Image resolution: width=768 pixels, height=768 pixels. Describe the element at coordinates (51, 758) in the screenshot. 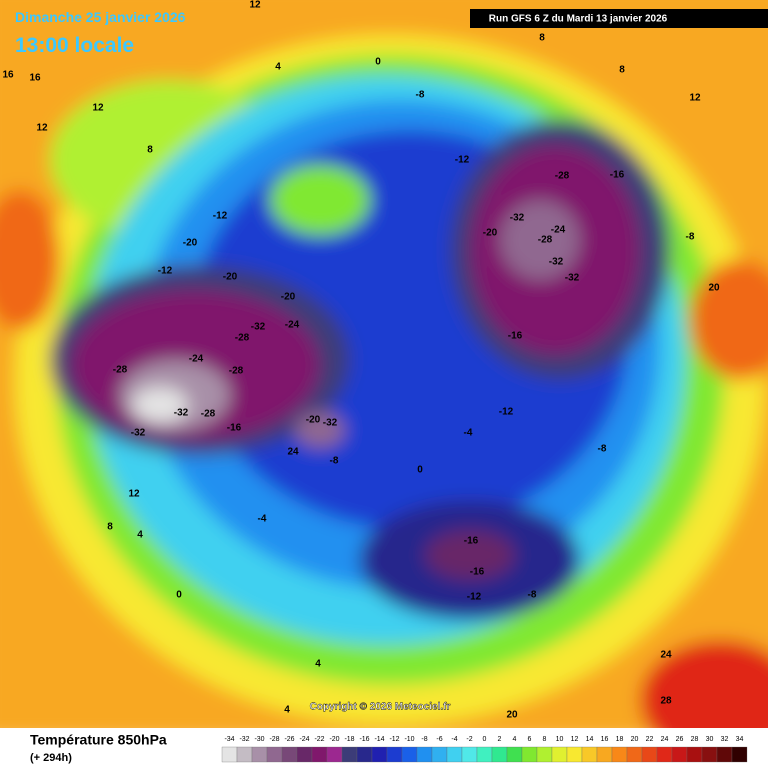

I see `lead-time: (+ 294h)` at that location.